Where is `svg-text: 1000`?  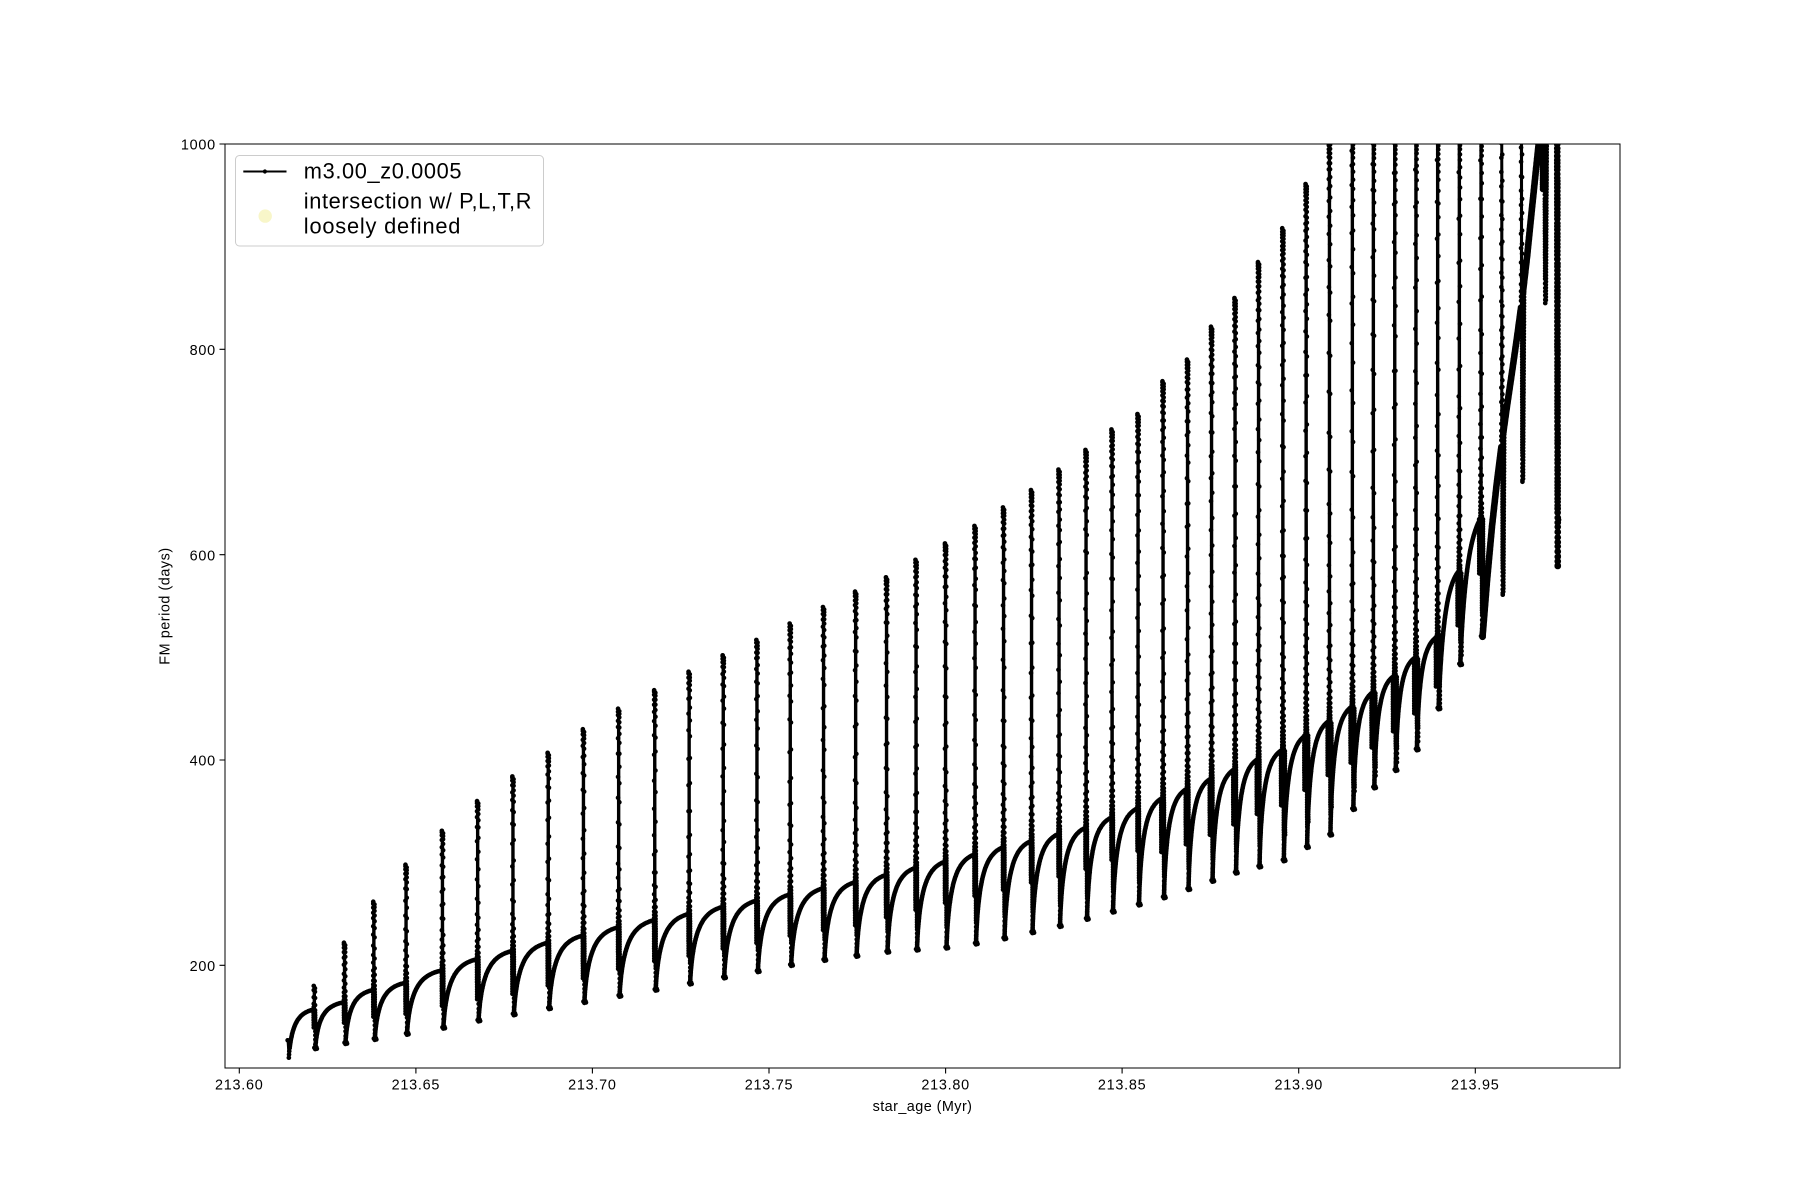 svg-text: 1000 is located at coordinates (198, 146).